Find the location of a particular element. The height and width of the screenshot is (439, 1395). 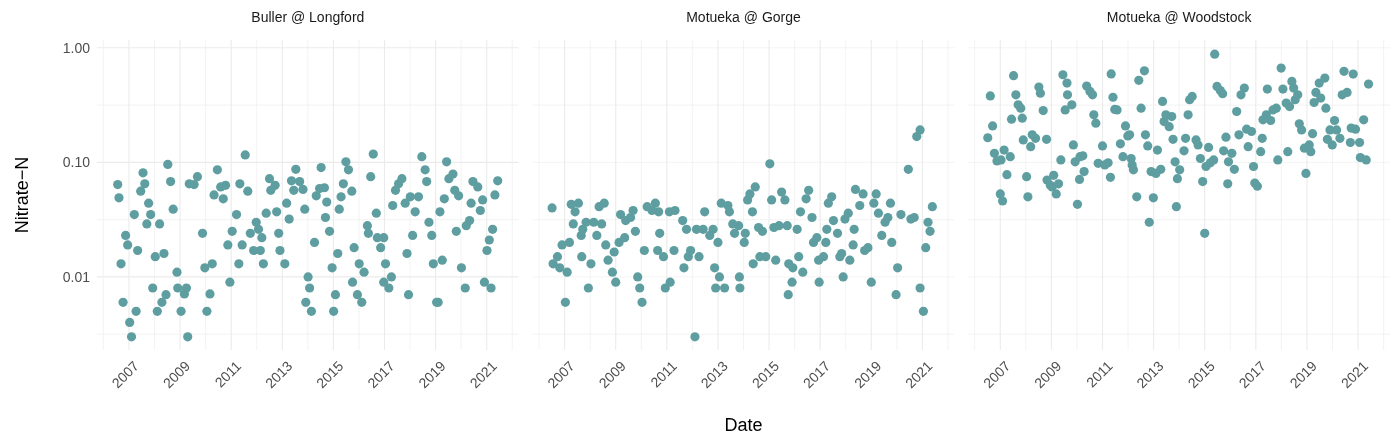

chart-title: Motueka @ Gorge is located at coordinates (744, 17).